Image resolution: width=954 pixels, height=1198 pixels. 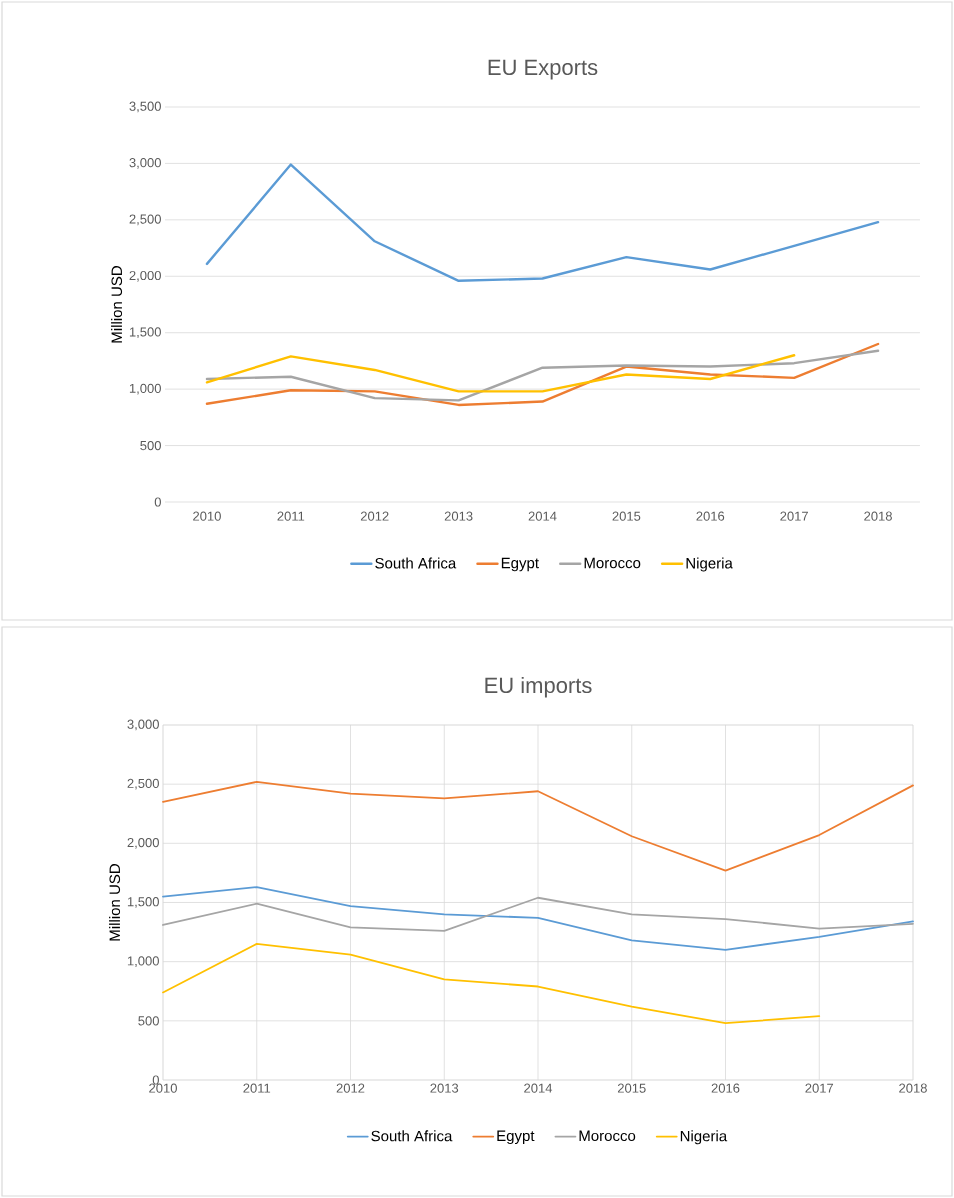 I want to click on y-tick-label: 3,500, so click(x=145, y=107).